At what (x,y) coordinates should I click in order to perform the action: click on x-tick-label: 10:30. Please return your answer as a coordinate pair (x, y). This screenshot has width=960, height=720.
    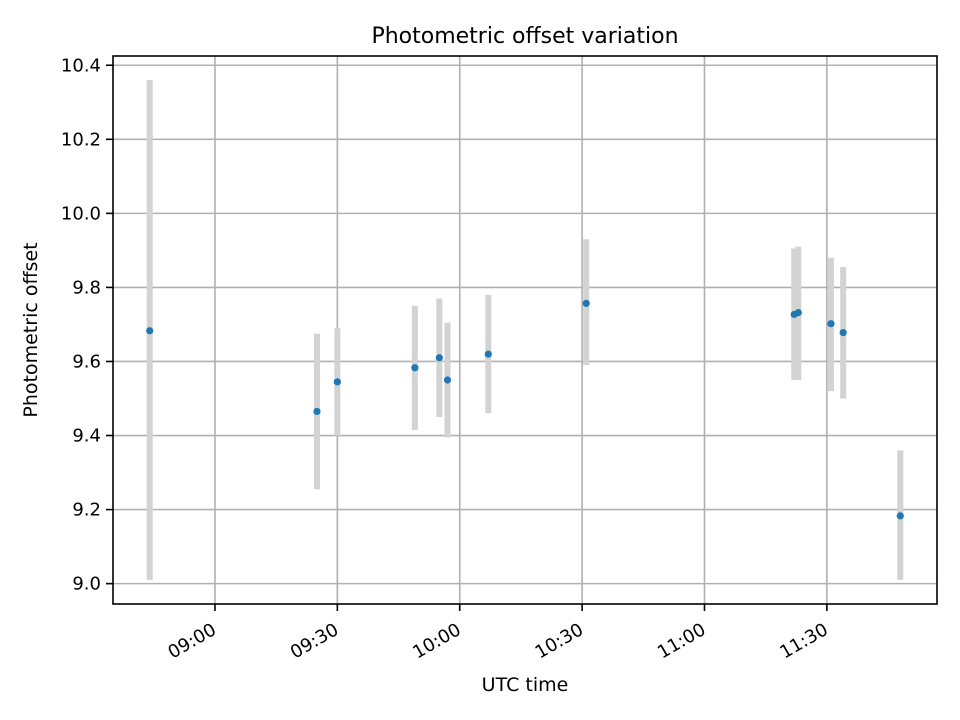
    Looking at the image, I should click on (559, 641).